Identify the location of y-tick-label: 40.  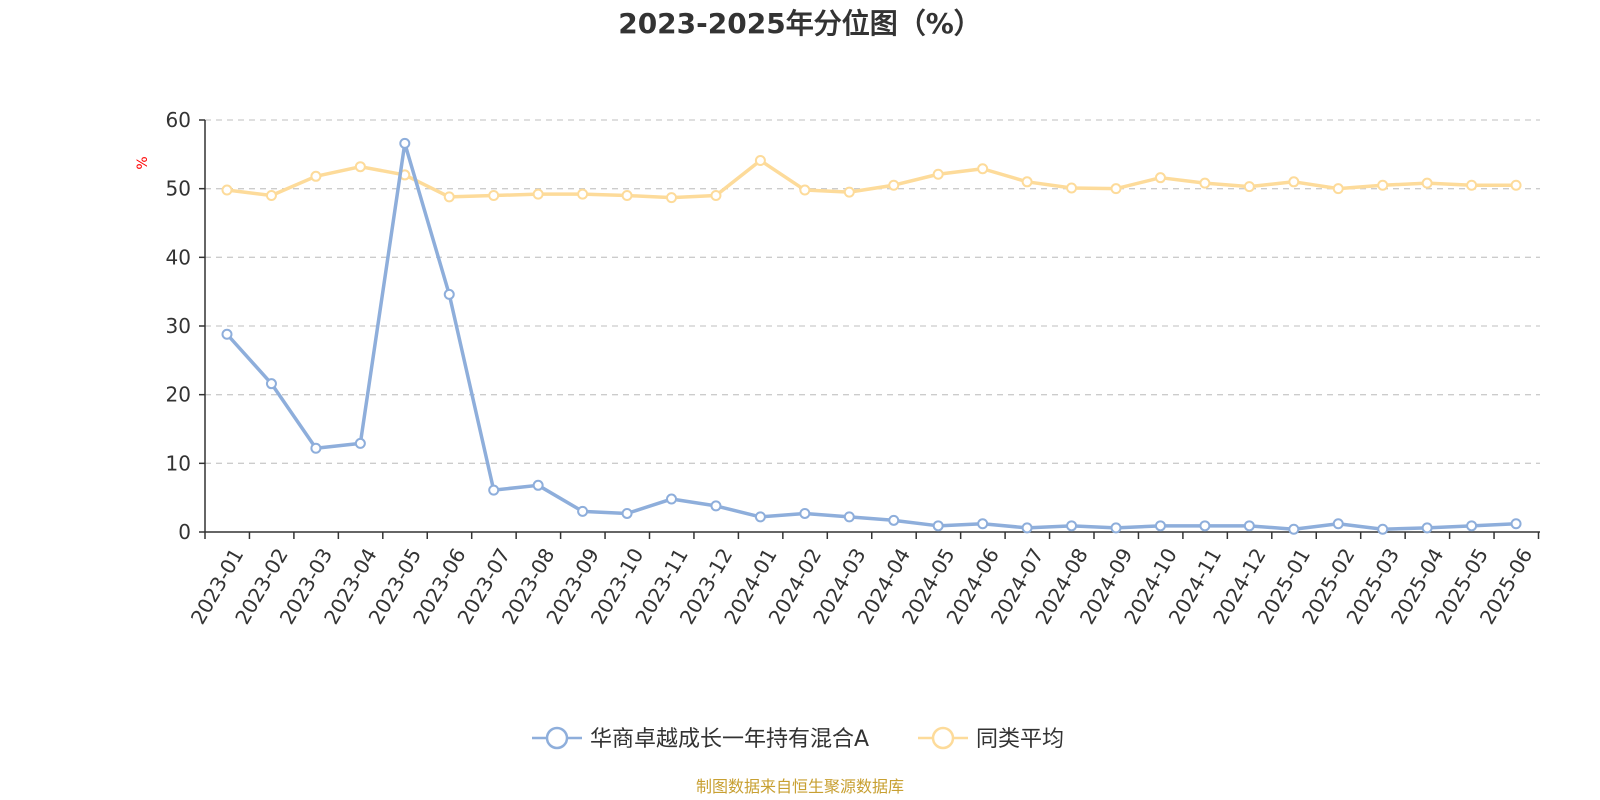
(178, 257).